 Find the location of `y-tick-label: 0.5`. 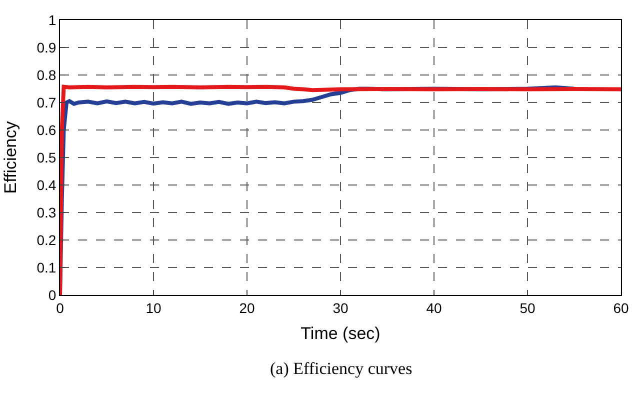

y-tick-label: 0.5 is located at coordinates (46, 157).